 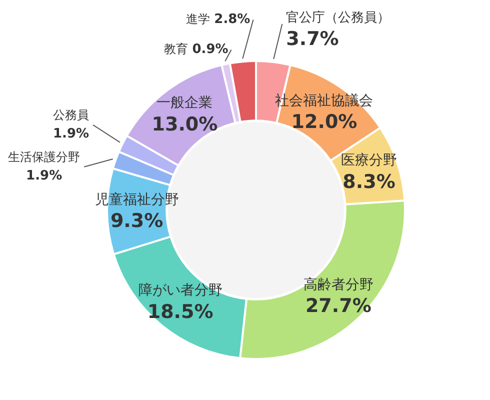 I want to click on slice-label: 生活保護分野, so click(x=44, y=157).